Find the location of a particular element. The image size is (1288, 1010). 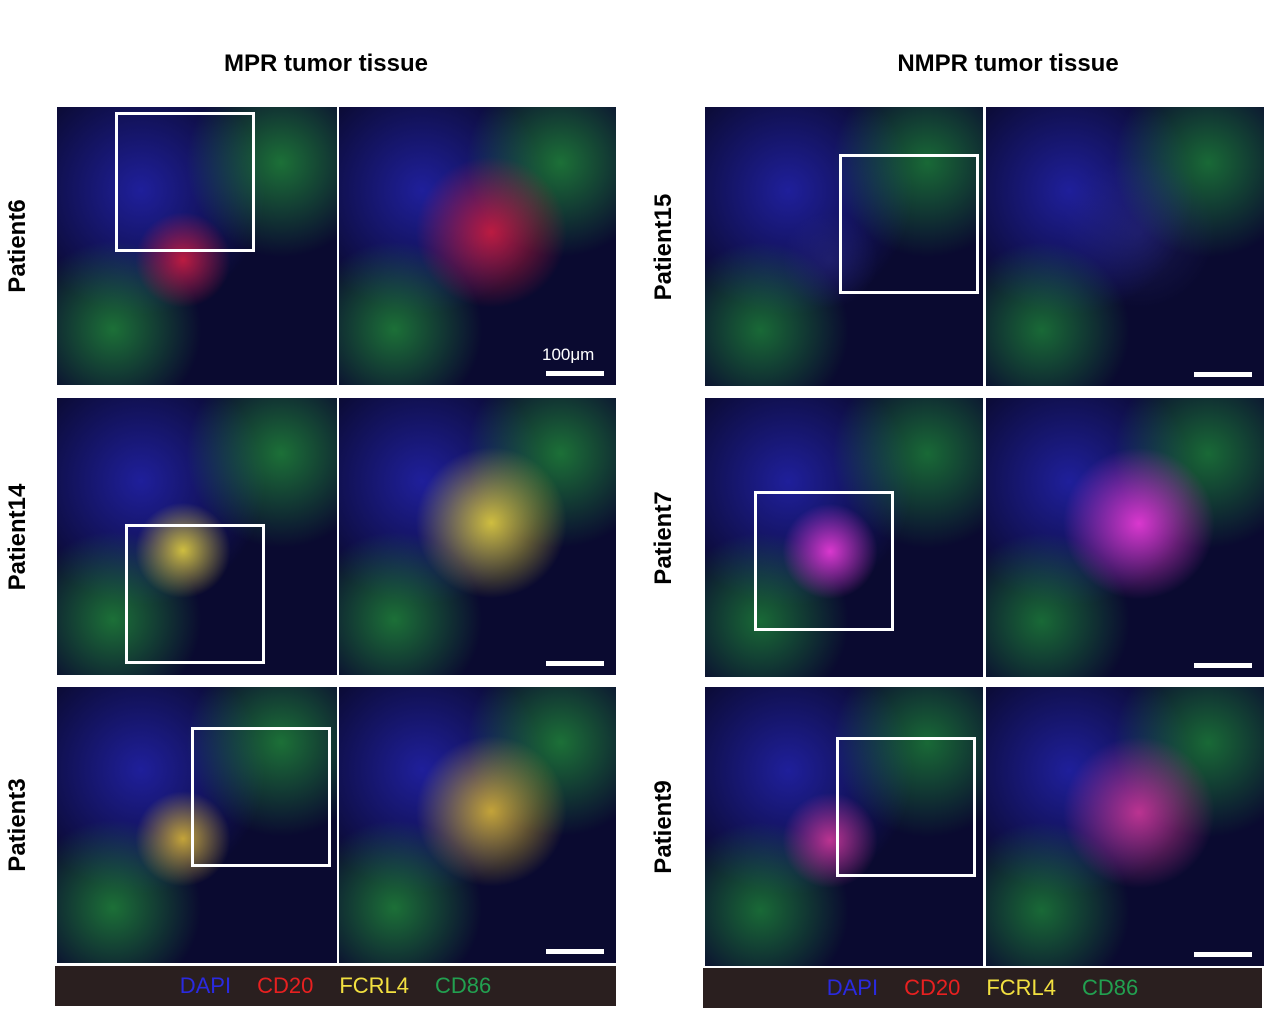

patient-label: Patient14 is located at coordinates (17, 536).